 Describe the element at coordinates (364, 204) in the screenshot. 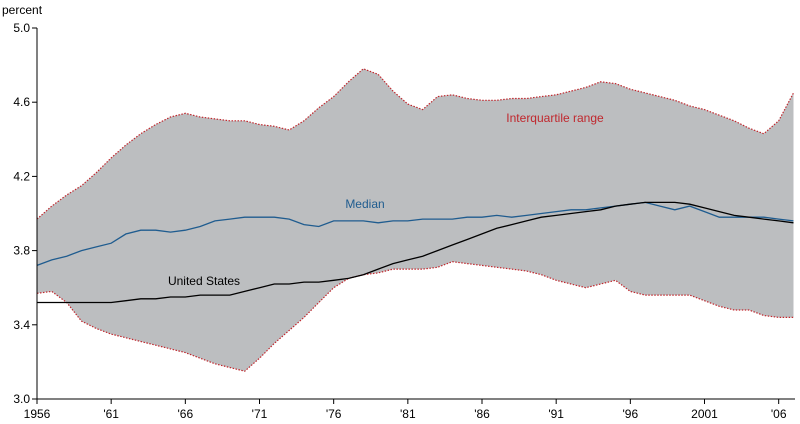

I see `series-label: Median` at that location.